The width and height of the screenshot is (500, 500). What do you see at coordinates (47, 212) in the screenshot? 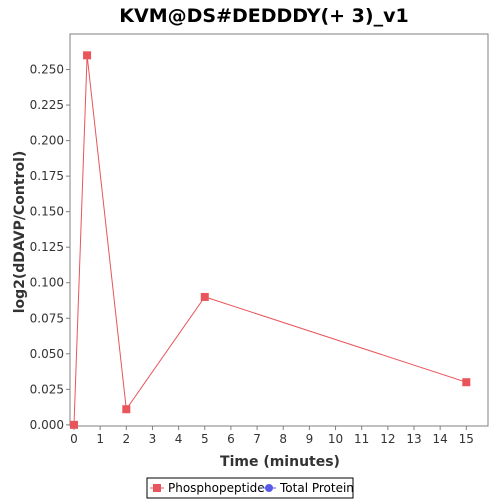
I see `y-tick-label: 0.150` at bounding box center [47, 212].